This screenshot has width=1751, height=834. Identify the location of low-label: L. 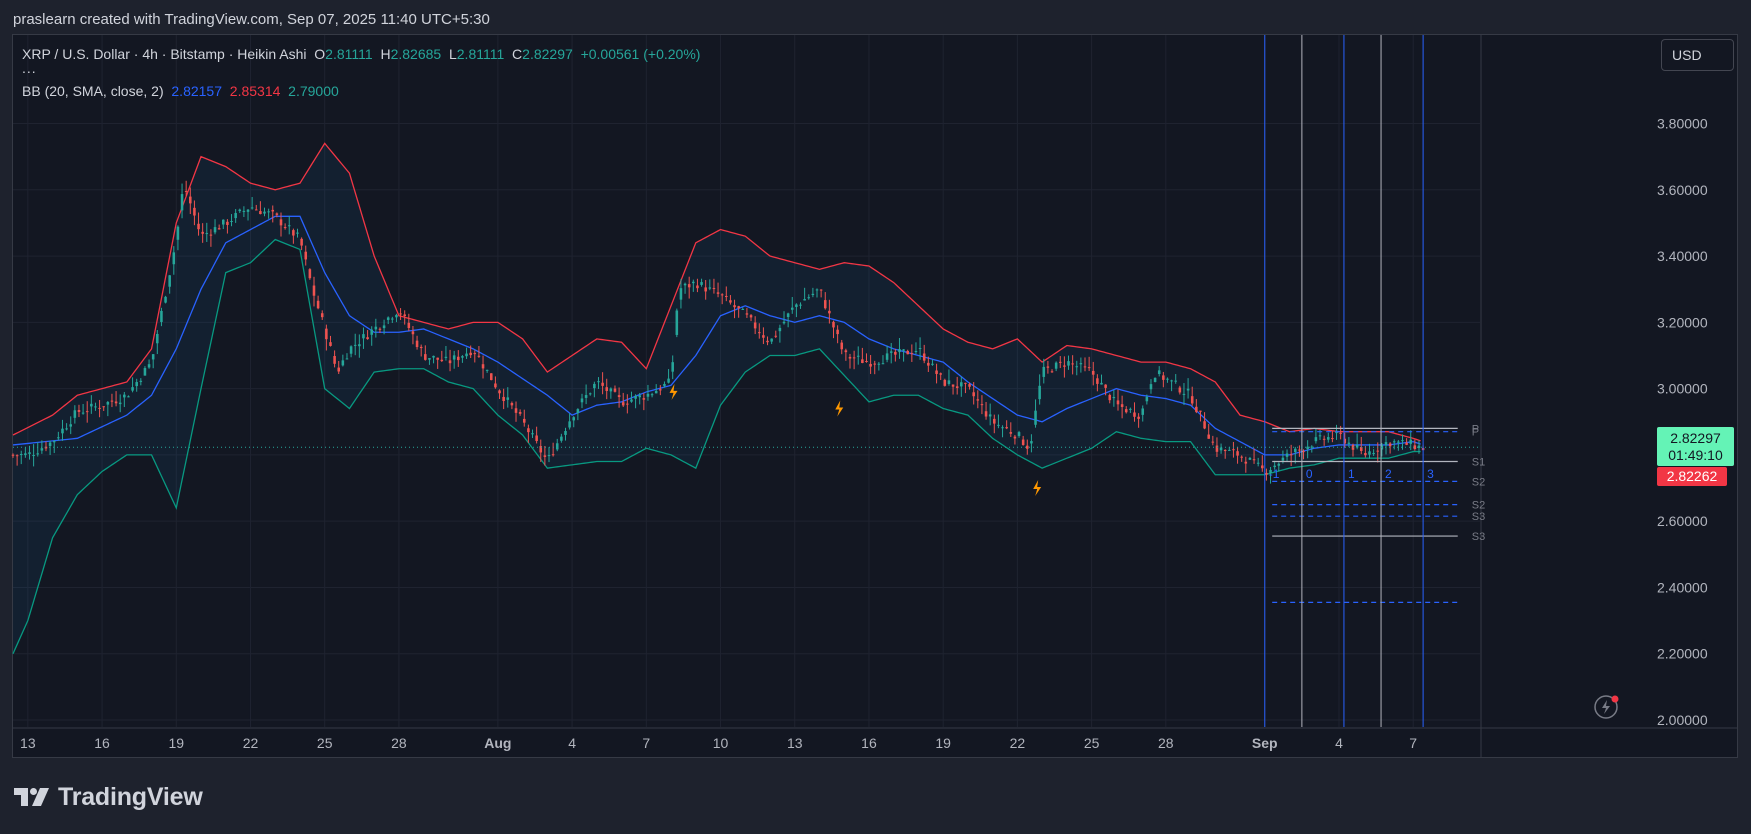
(452, 54).